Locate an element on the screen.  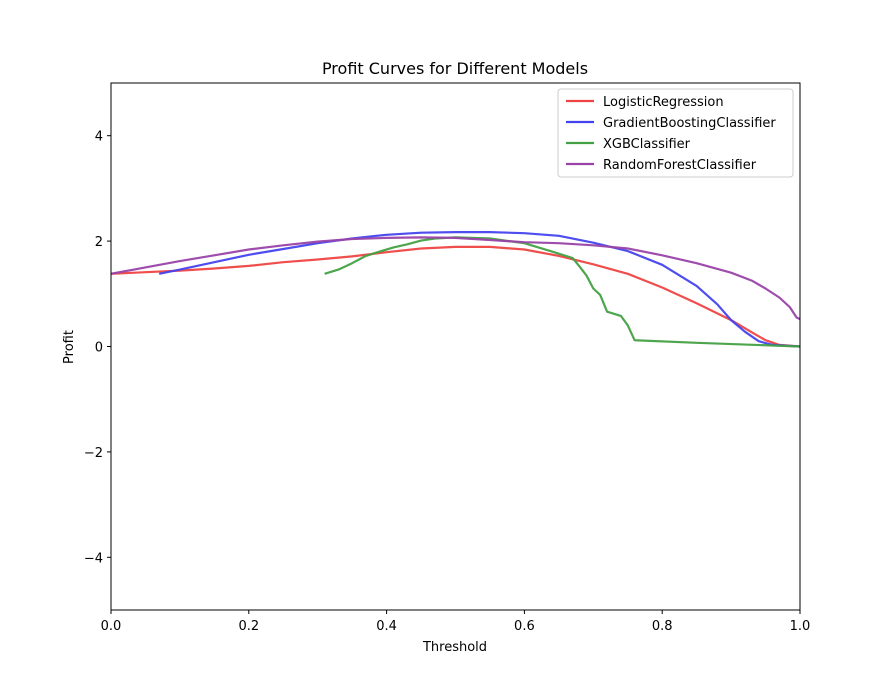
y-axis: −4 −2 0 2 4 is located at coordinates (97, 348).